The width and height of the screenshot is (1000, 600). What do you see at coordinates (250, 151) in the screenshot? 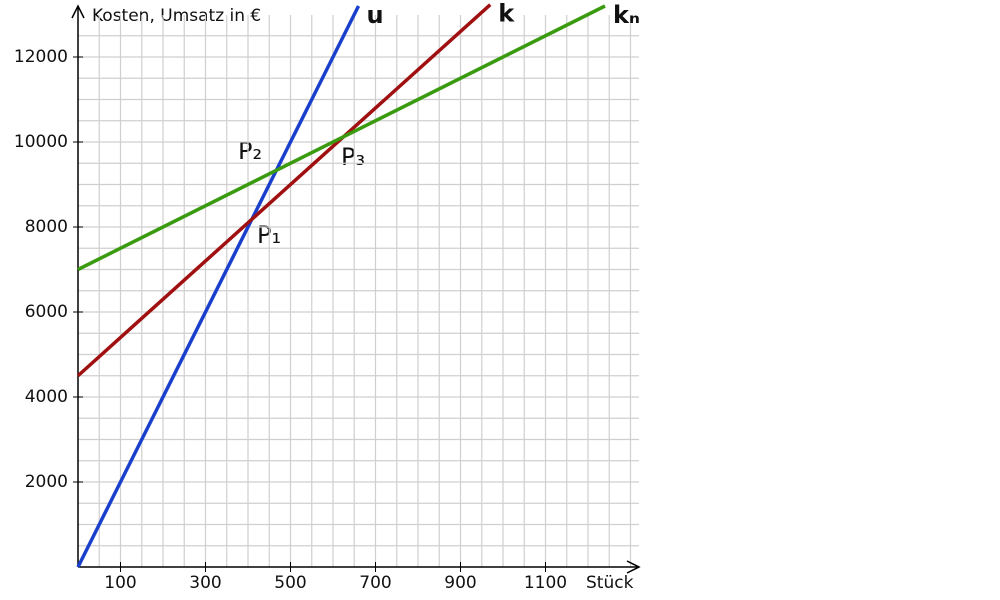
I see `annotation: P₂` at bounding box center [250, 151].